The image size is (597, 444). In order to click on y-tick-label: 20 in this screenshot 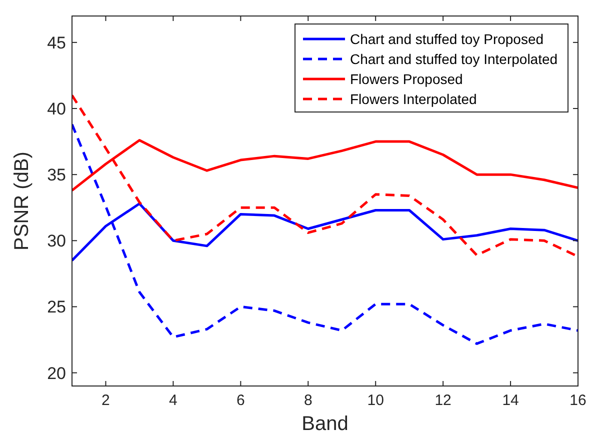, I will do `click(56, 373)`.